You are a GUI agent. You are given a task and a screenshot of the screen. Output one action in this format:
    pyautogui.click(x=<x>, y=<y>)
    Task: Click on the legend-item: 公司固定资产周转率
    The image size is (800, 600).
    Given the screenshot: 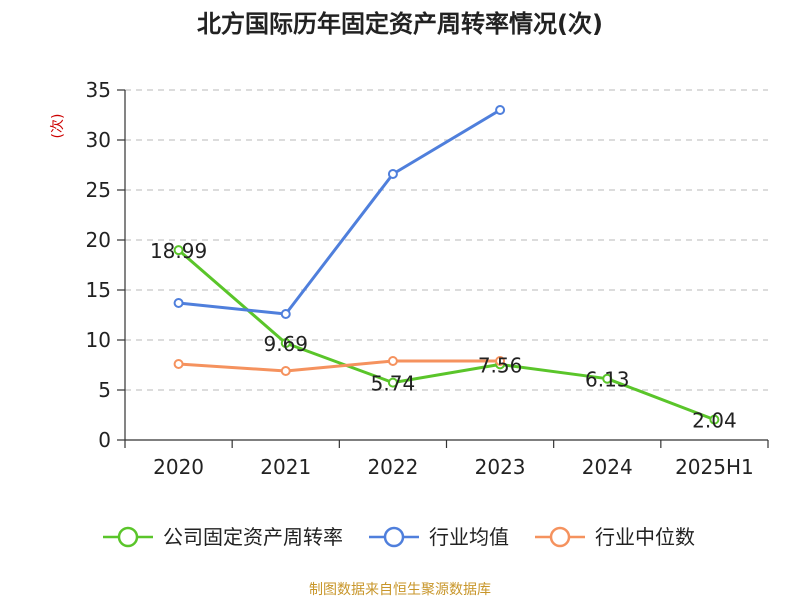 What is the action you would take?
    pyautogui.click(x=223, y=537)
    